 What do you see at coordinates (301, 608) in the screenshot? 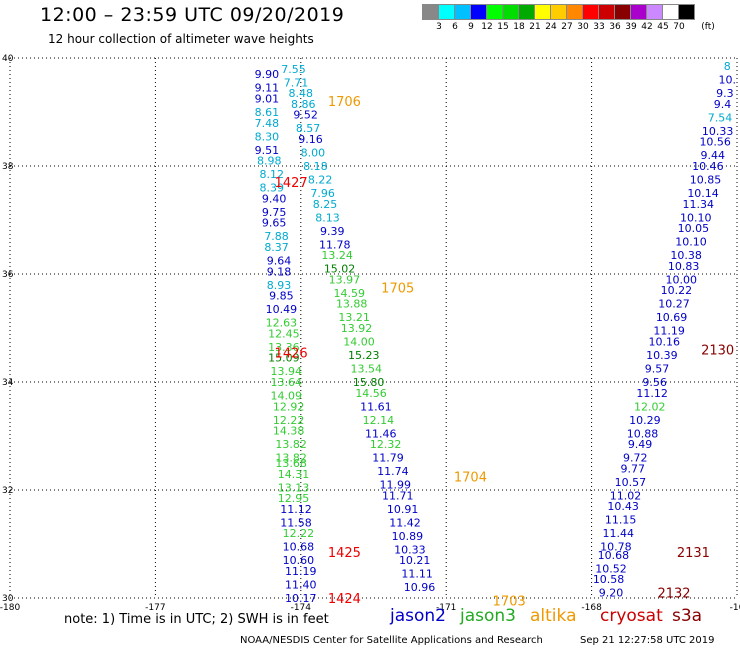
I see `x-tick-label: -174` at bounding box center [301, 608].